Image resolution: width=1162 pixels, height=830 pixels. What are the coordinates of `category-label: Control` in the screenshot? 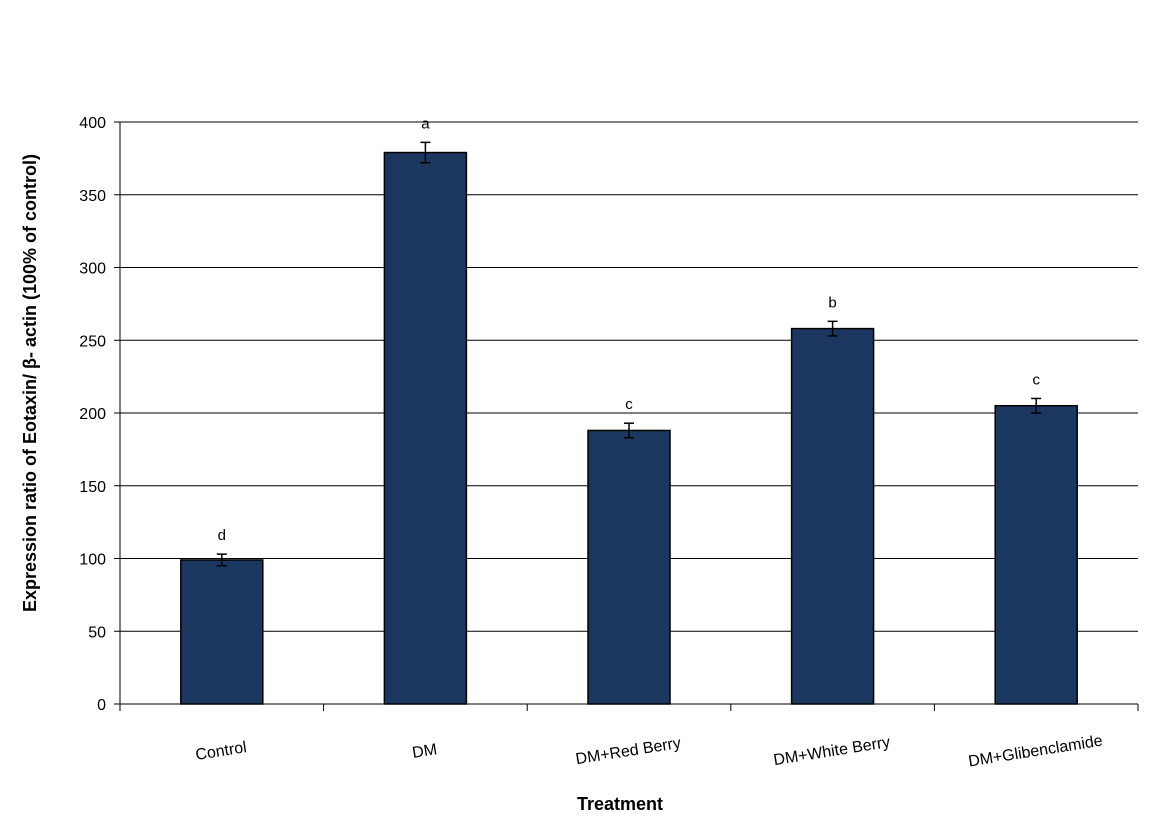 It's located at (221, 751).